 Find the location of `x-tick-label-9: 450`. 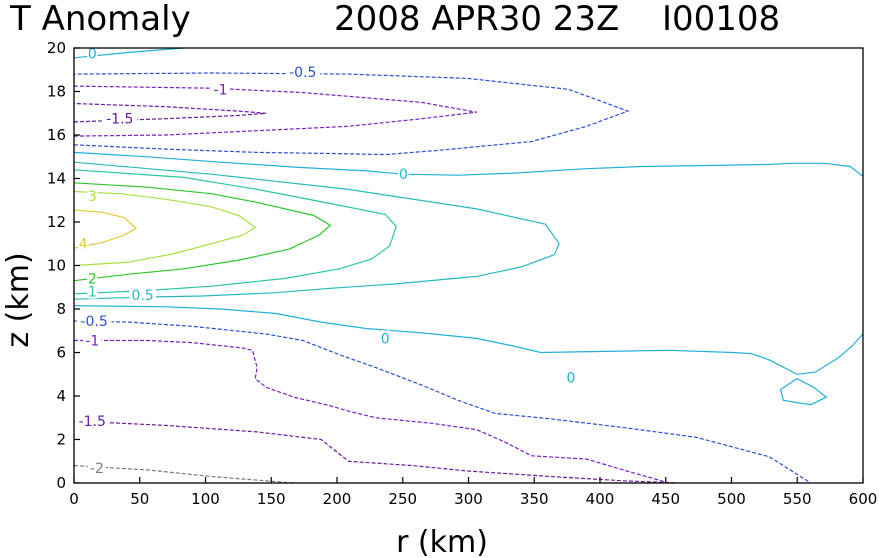

x-tick-label-9: 450 is located at coordinates (665, 499).